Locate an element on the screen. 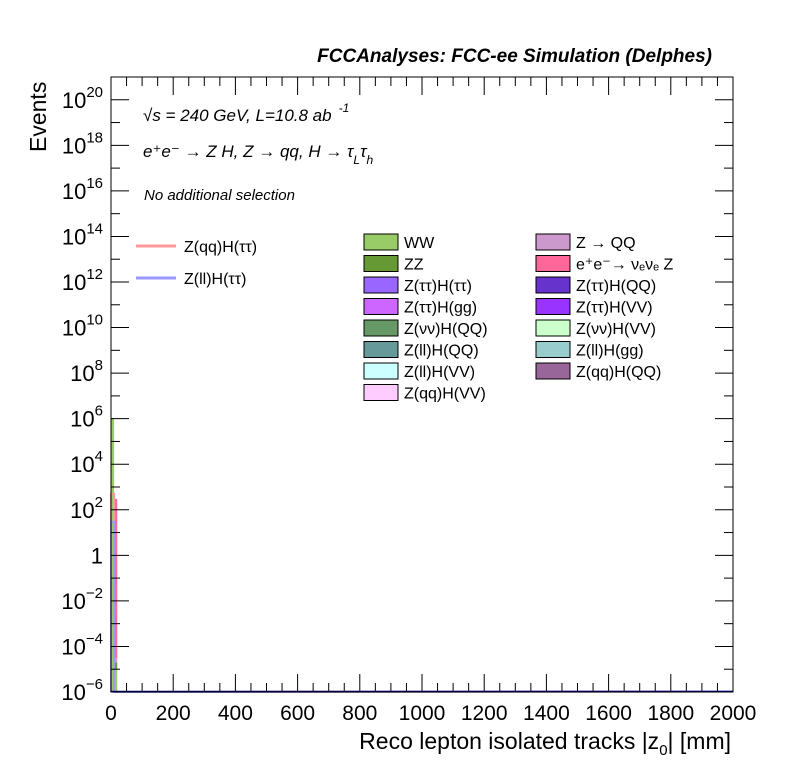 The width and height of the screenshot is (796, 772). x-tick-label-400: 400 is located at coordinates (235, 713).